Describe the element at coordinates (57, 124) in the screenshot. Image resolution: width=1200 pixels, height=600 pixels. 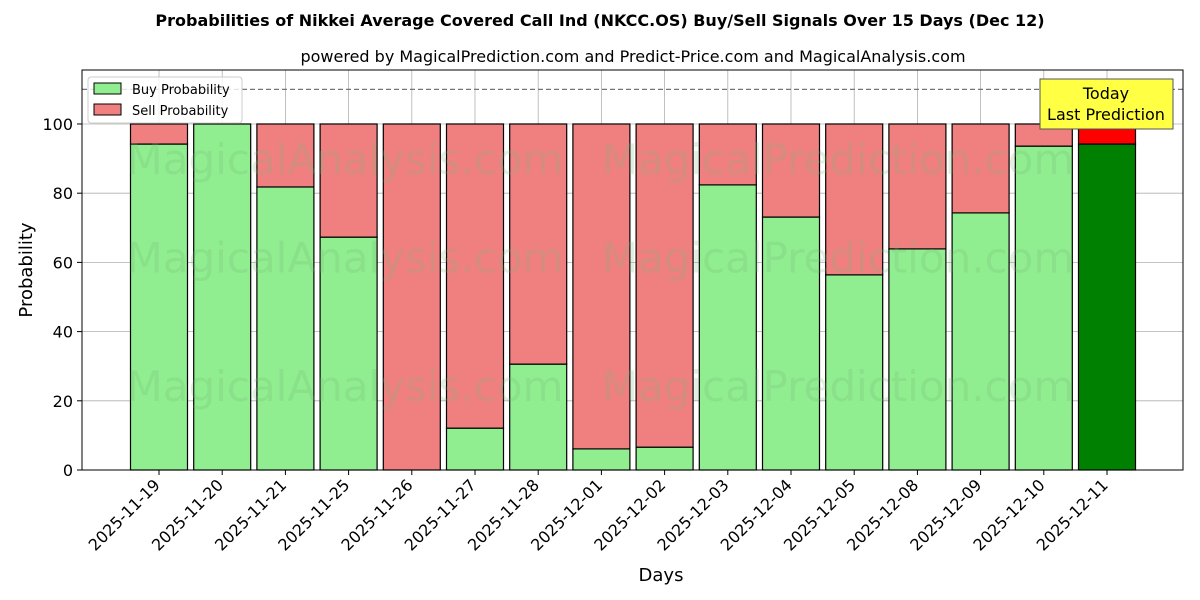
I see `y-tick-label: 100` at that location.